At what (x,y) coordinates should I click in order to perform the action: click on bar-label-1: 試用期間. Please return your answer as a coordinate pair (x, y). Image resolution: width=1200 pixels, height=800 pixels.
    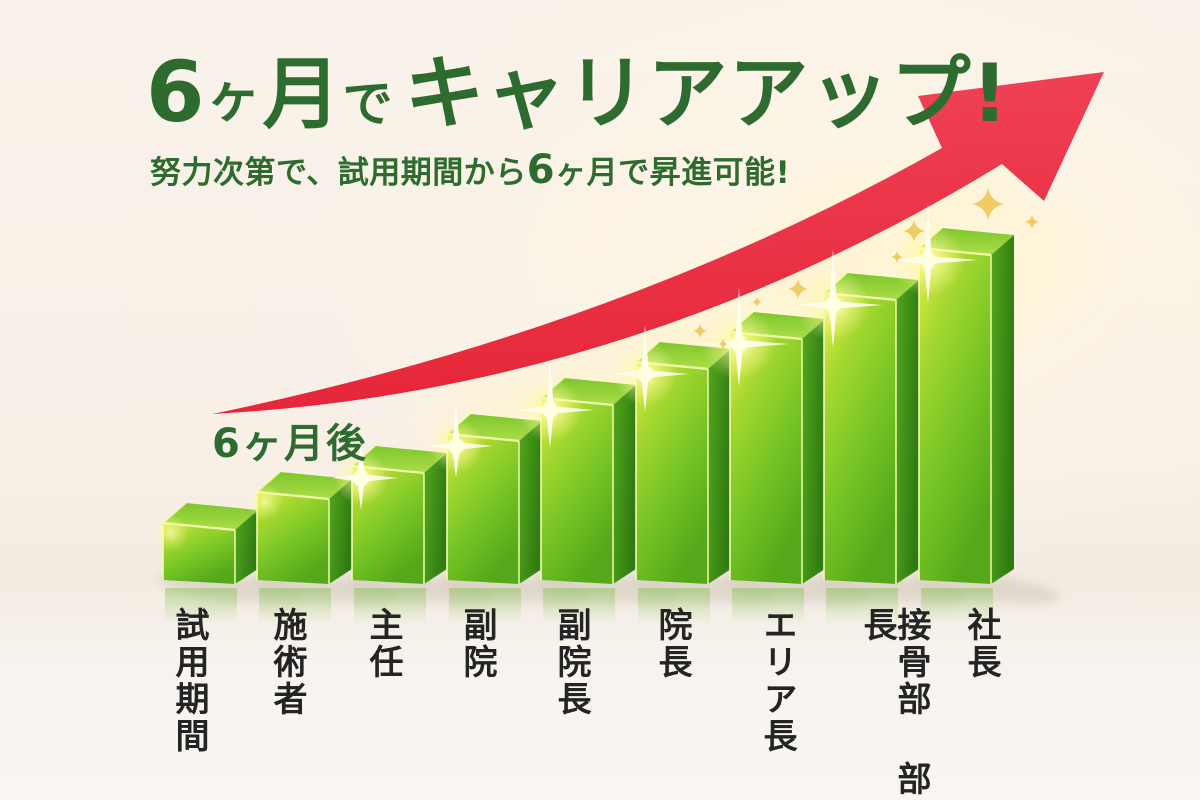
    Looking at the image, I should click on (189, 681).